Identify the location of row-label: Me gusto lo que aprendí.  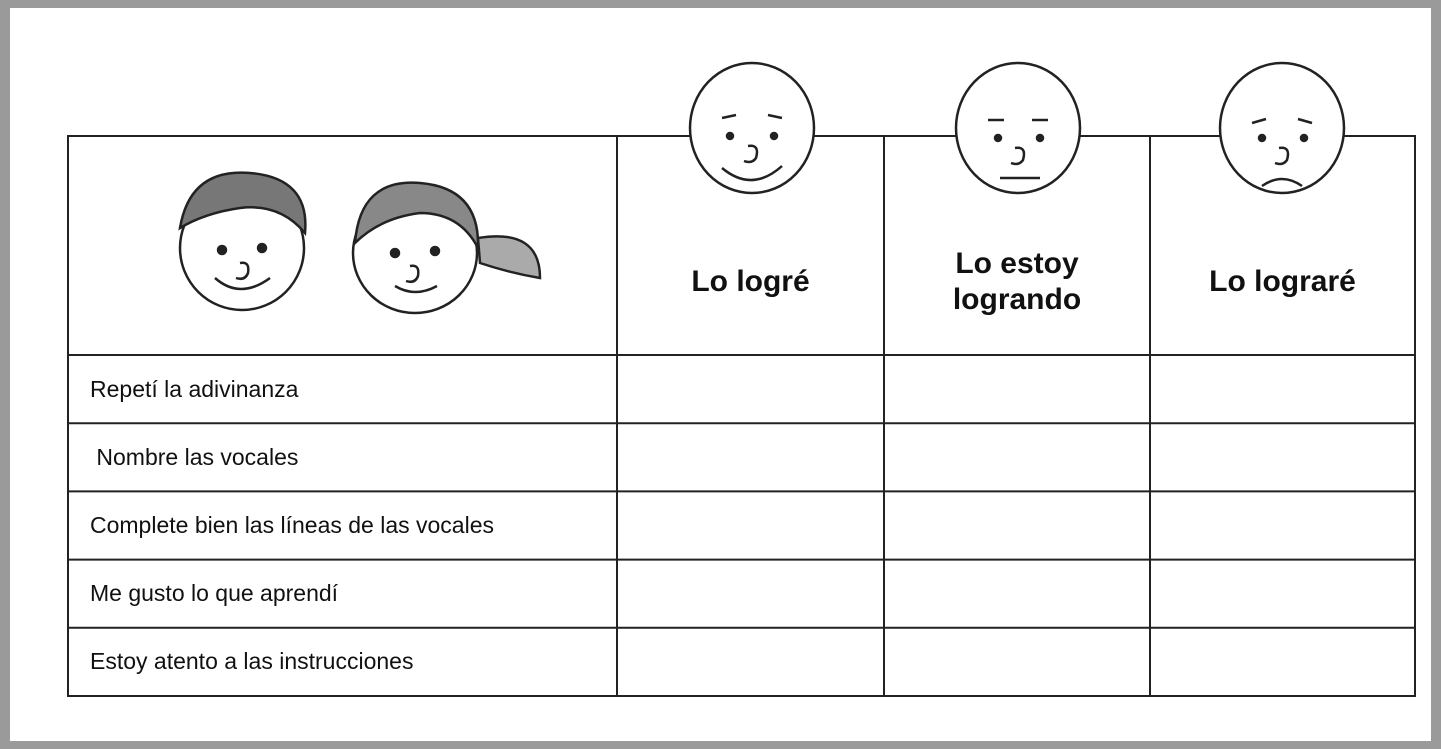
(214, 593).